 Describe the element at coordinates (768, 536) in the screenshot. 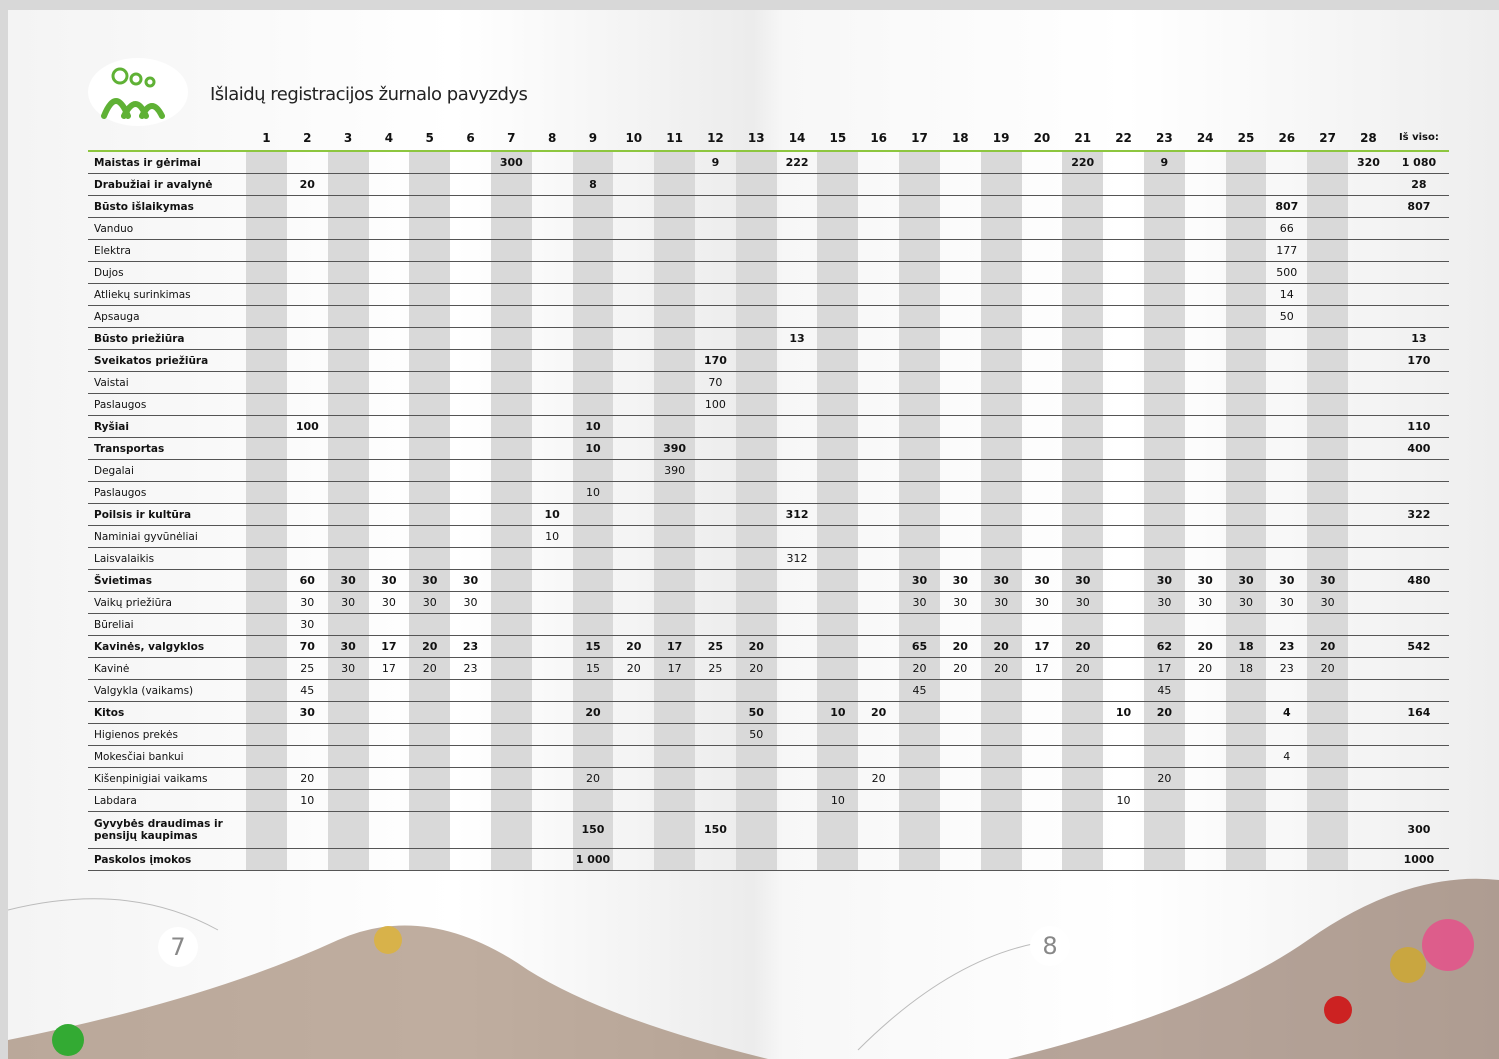

I see `row: Naminiai gyvūnėliai 10` at that location.